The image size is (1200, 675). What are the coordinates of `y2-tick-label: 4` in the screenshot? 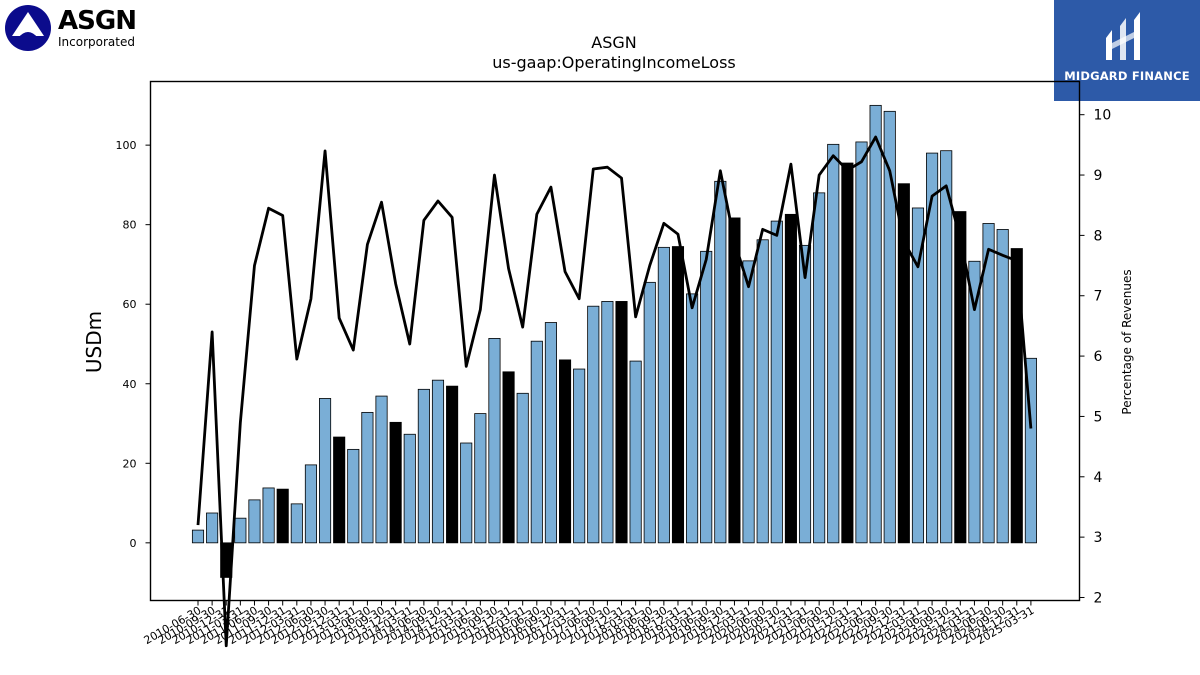 It's located at (1098, 478).